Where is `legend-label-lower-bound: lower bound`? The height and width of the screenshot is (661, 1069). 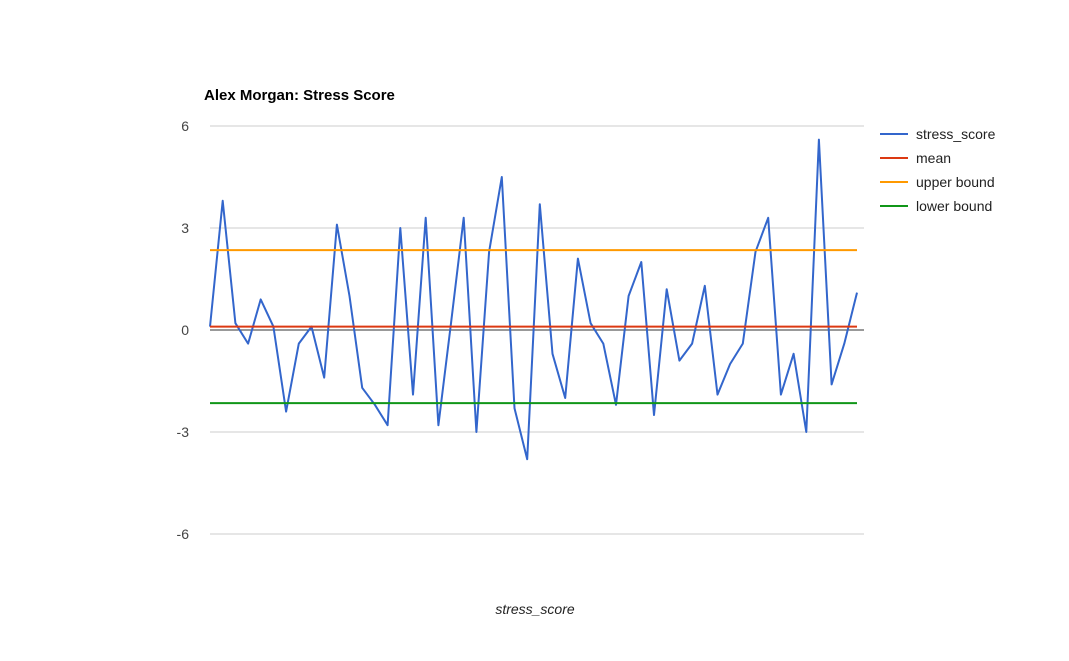
legend-label-lower-bound: lower bound is located at coordinates (954, 206).